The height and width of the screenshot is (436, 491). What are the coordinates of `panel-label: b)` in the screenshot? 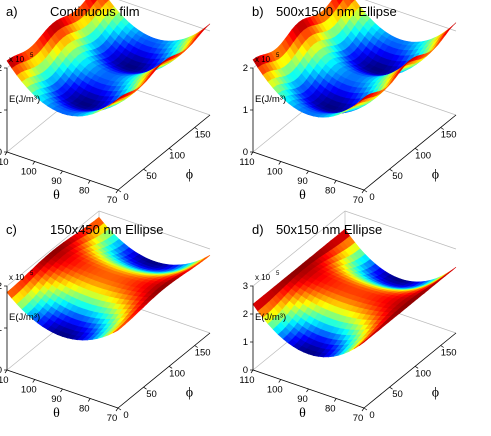 It's located at (258, 11).